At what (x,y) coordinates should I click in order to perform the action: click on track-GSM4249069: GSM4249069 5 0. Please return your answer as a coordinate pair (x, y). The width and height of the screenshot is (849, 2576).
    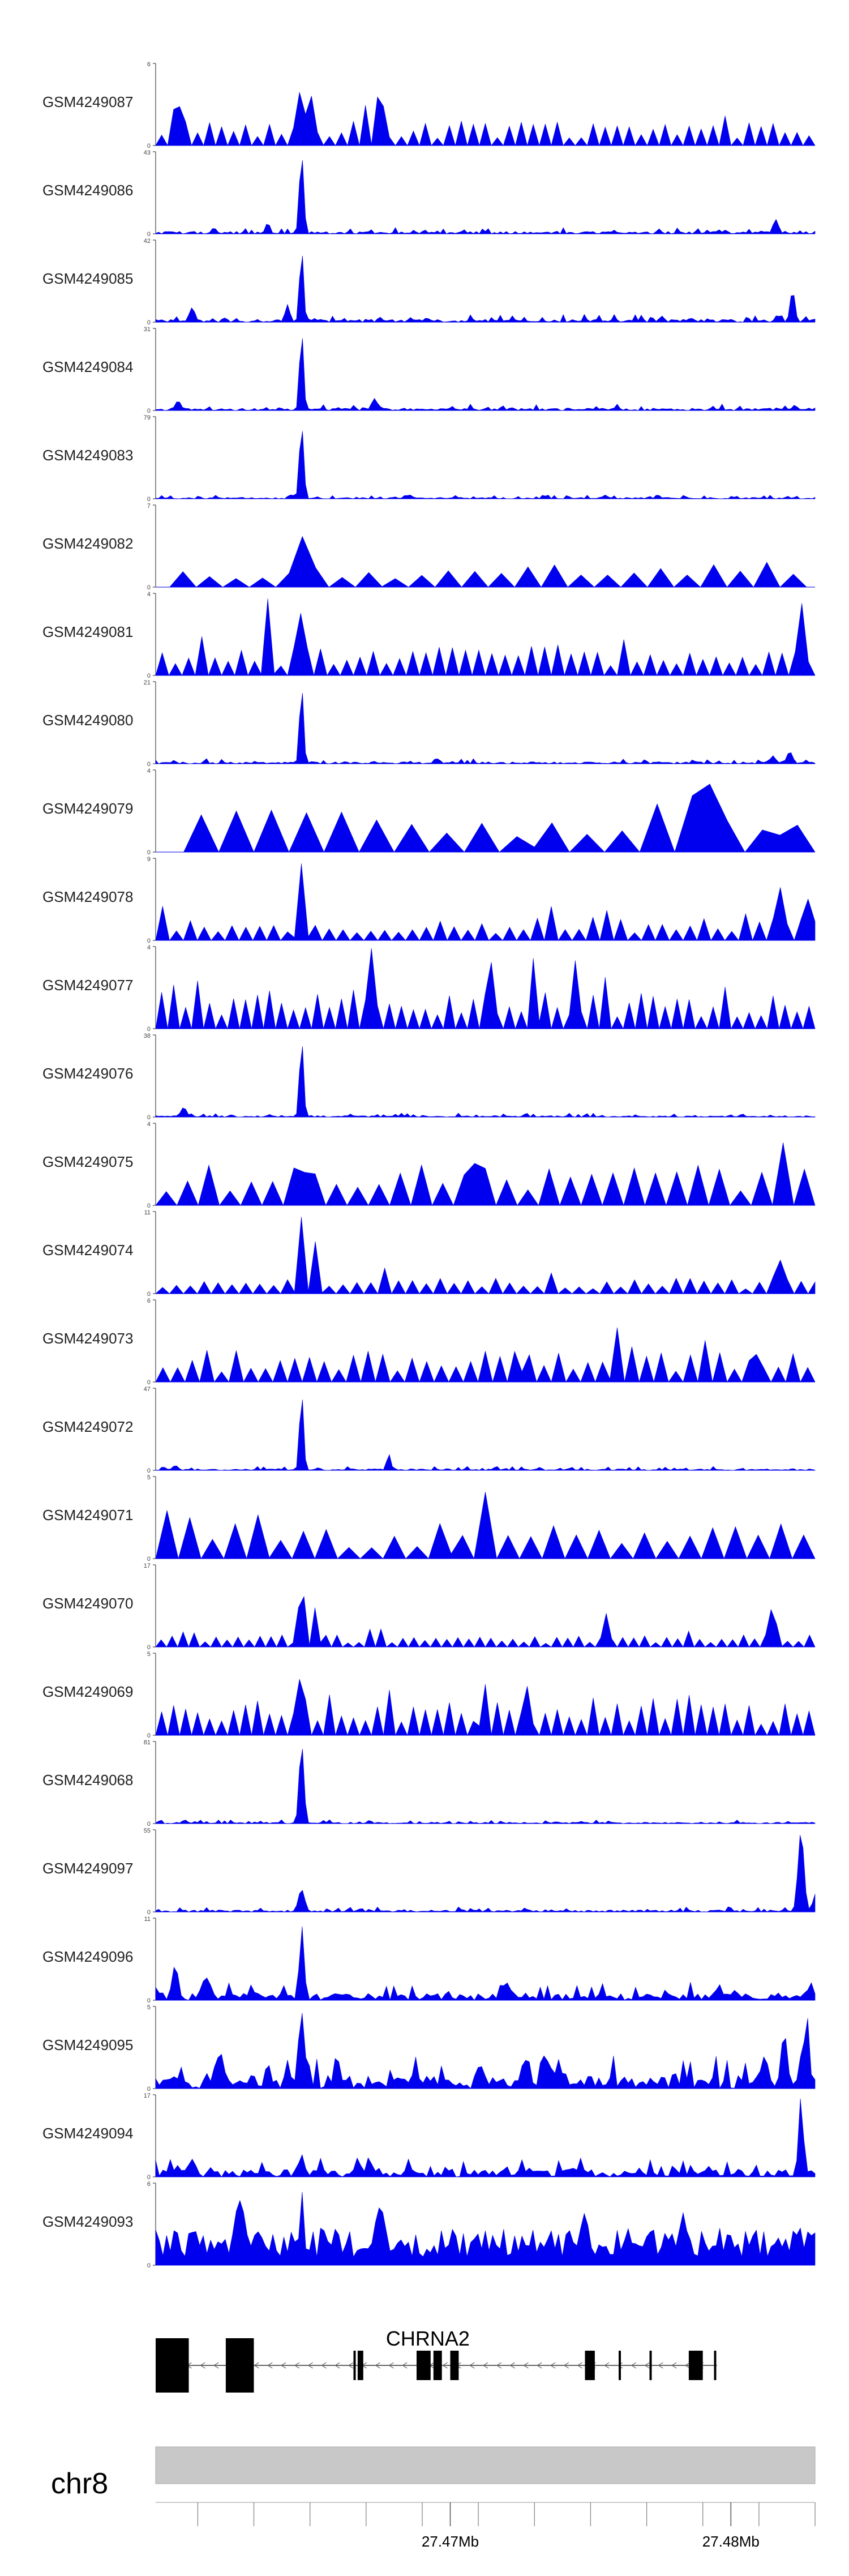
    Looking at the image, I should click on (429, 1695).